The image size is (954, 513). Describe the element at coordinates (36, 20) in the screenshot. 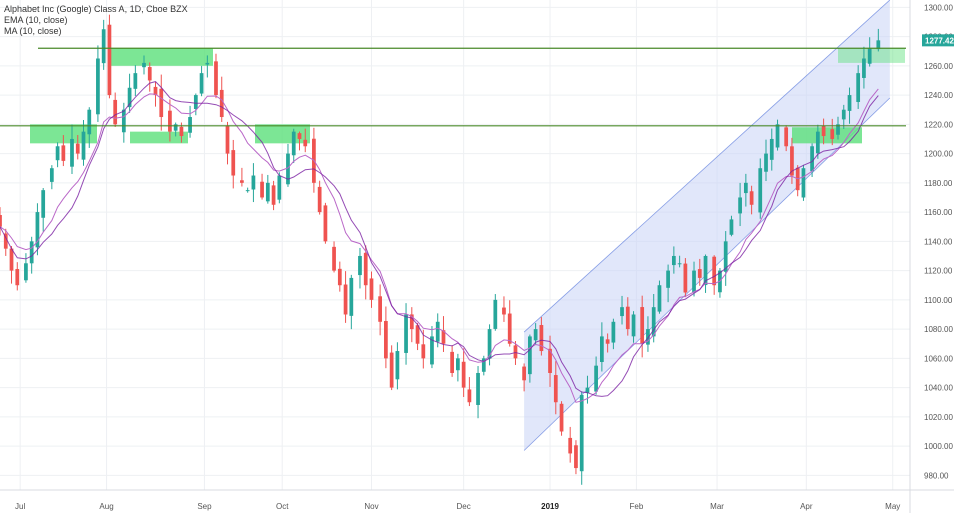

I see `ema-legend: EMA (10, close)` at that location.